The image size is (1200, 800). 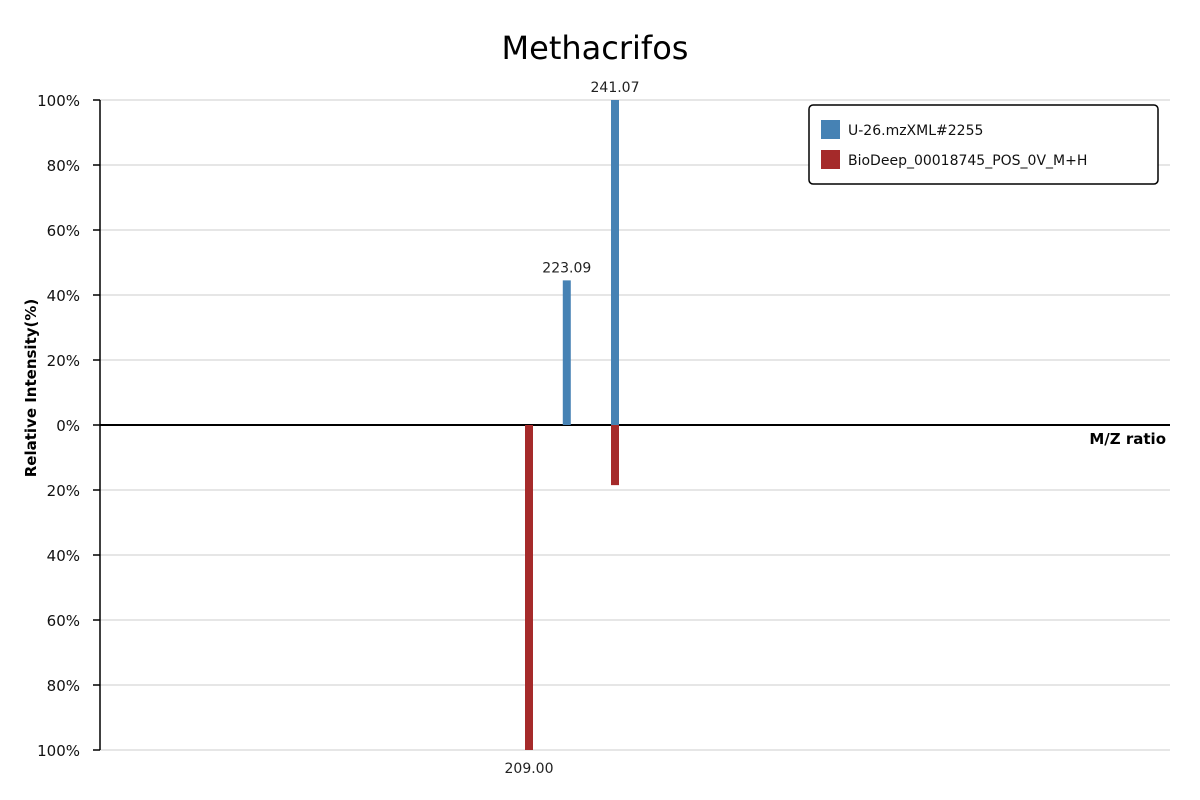 I want to click on y-axis-title: Relative Intensity(%), so click(x=31, y=388).